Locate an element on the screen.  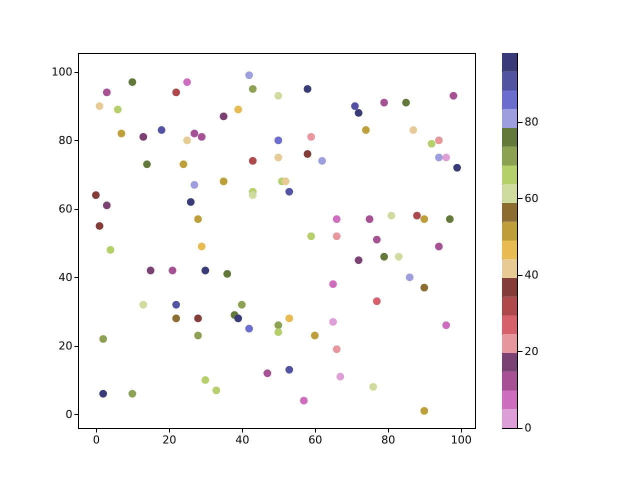
color-bar-label: 60 is located at coordinates (531, 198).